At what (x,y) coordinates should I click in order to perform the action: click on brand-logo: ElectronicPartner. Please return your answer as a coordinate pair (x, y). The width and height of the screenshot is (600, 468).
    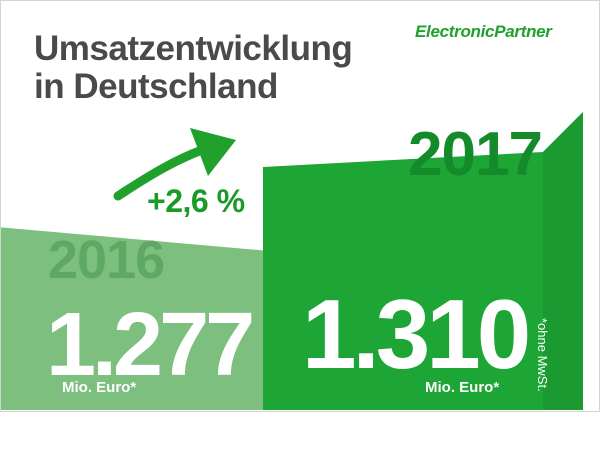
    Looking at the image, I should click on (483, 31).